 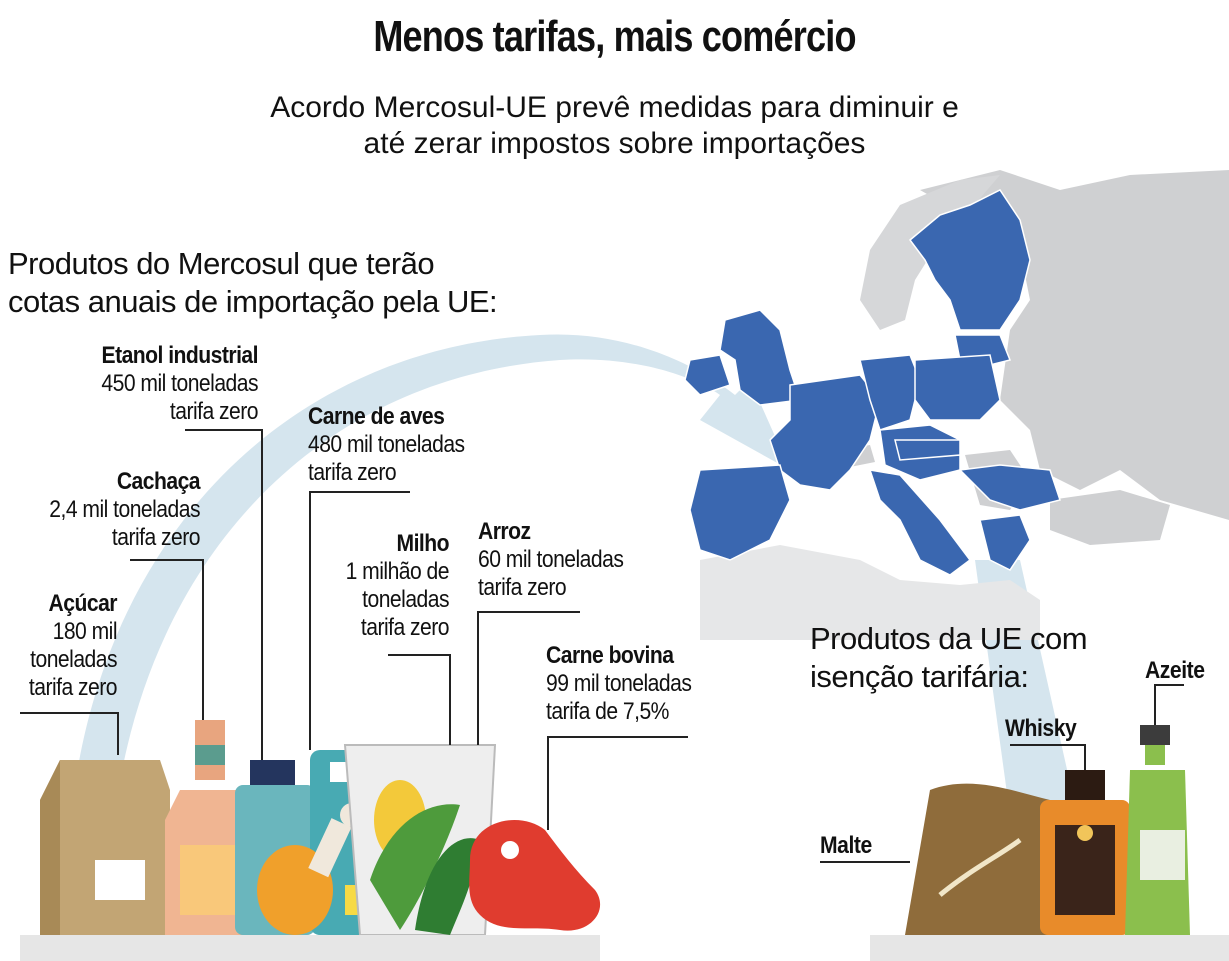 I want to click on aves-tariff: tarifa zero, so click(x=352, y=472).